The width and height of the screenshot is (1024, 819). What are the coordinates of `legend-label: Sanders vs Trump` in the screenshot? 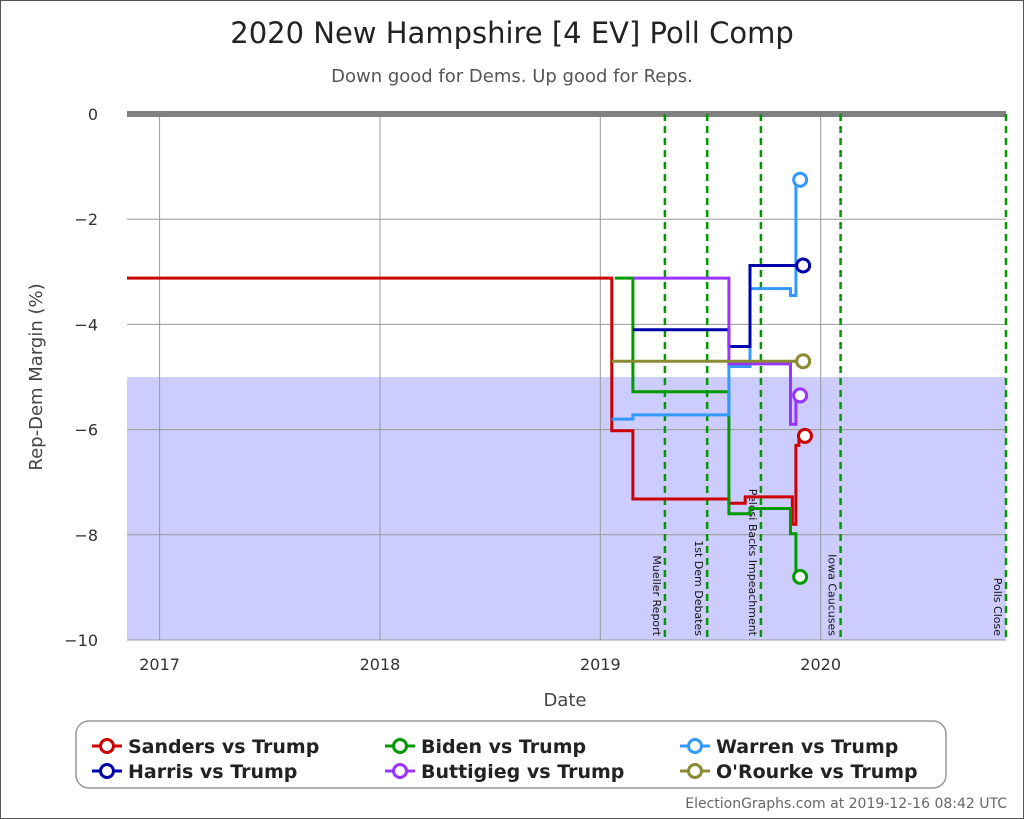 It's located at (223, 747).